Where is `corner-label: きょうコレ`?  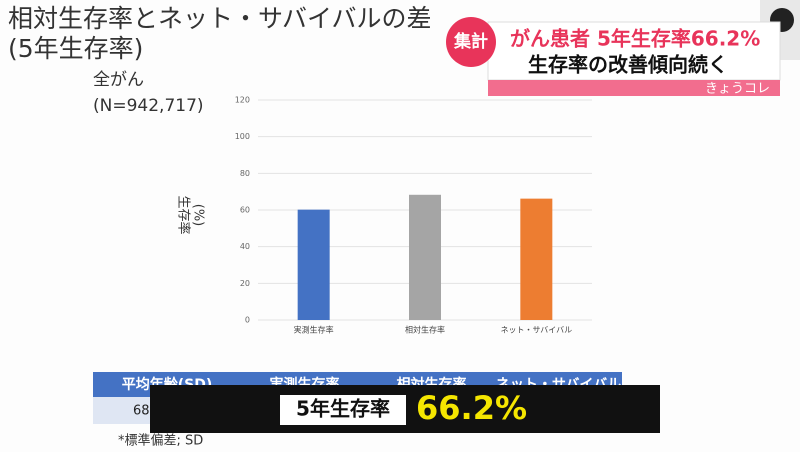 corner-label: きょうコレ is located at coordinates (737, 89).